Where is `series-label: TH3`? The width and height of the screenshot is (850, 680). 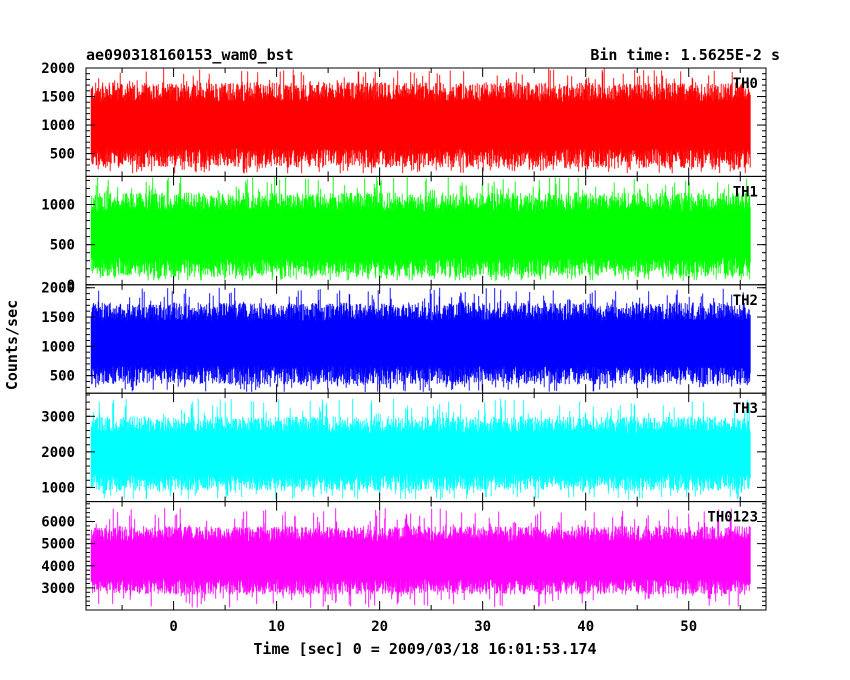 series-label: TH3 is located at coordinates (745, 409).